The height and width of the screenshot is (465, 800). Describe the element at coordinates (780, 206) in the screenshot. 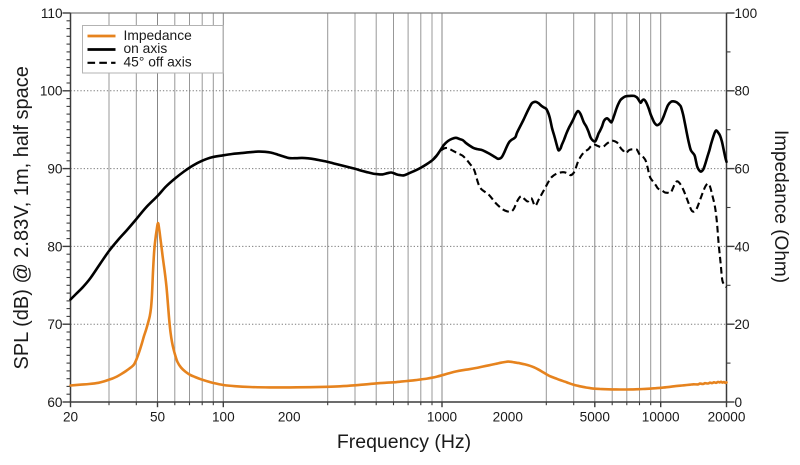

I see `svg-text: Impedance (Ohm)` at that location.